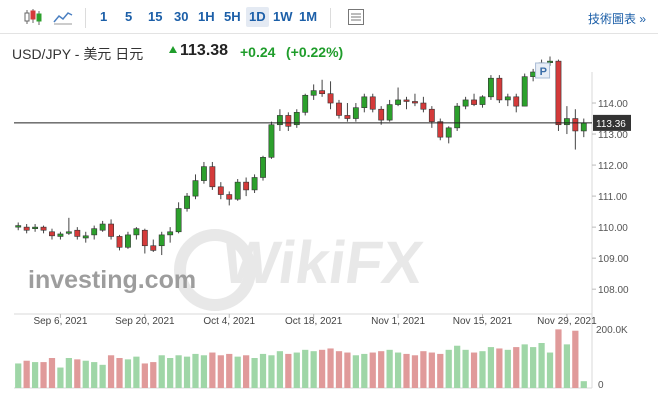 The image size is (658, 406). Describe the element at coordinates (112, 280) in the screenshot. I see `investing-watermark: investing.com` at that location.